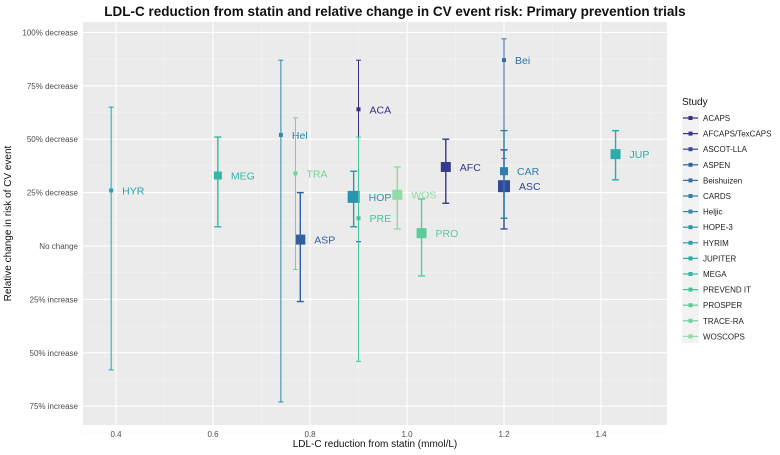 This screenshot has width=780, height=455. Describe the element at coordinates (316, 174) in the screenshot. I see `point-label: TRA` at that location.